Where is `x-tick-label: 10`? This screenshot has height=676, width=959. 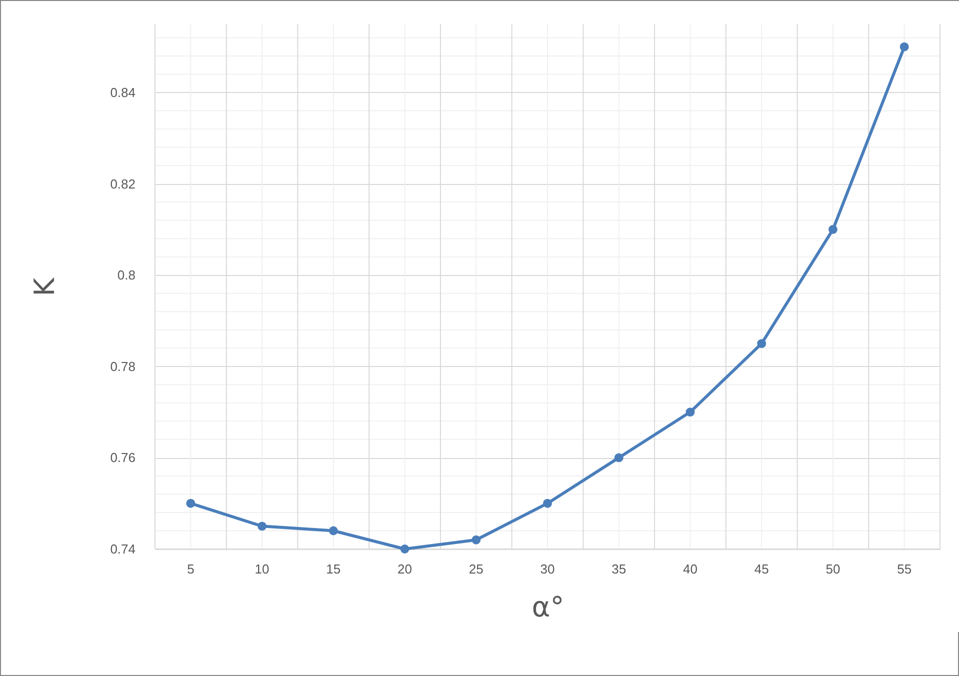
x-tick-label: 10 is located at coordinates (262, 569).